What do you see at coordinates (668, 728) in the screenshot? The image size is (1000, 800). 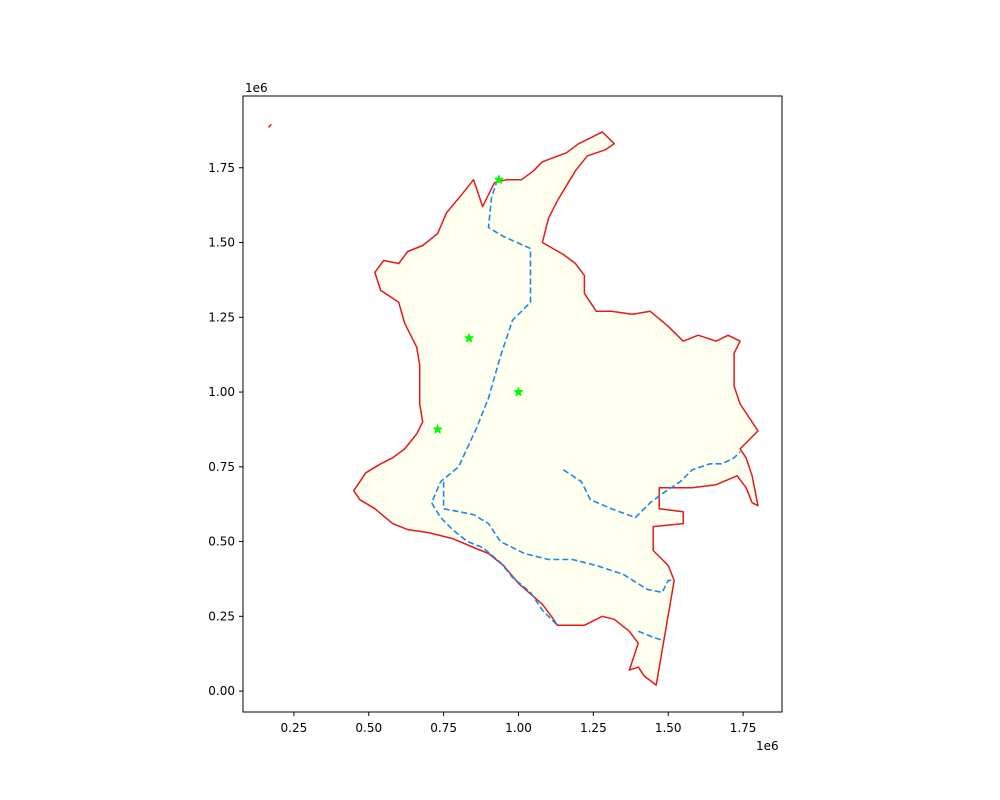 I see `x-tick-label-6: 1.50` at bounding box center [668, 728].